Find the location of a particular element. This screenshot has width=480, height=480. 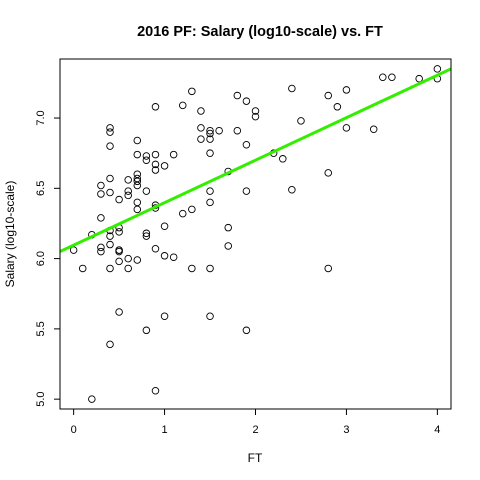

x-tick-label: 4 is located at coordinates (437, 430).